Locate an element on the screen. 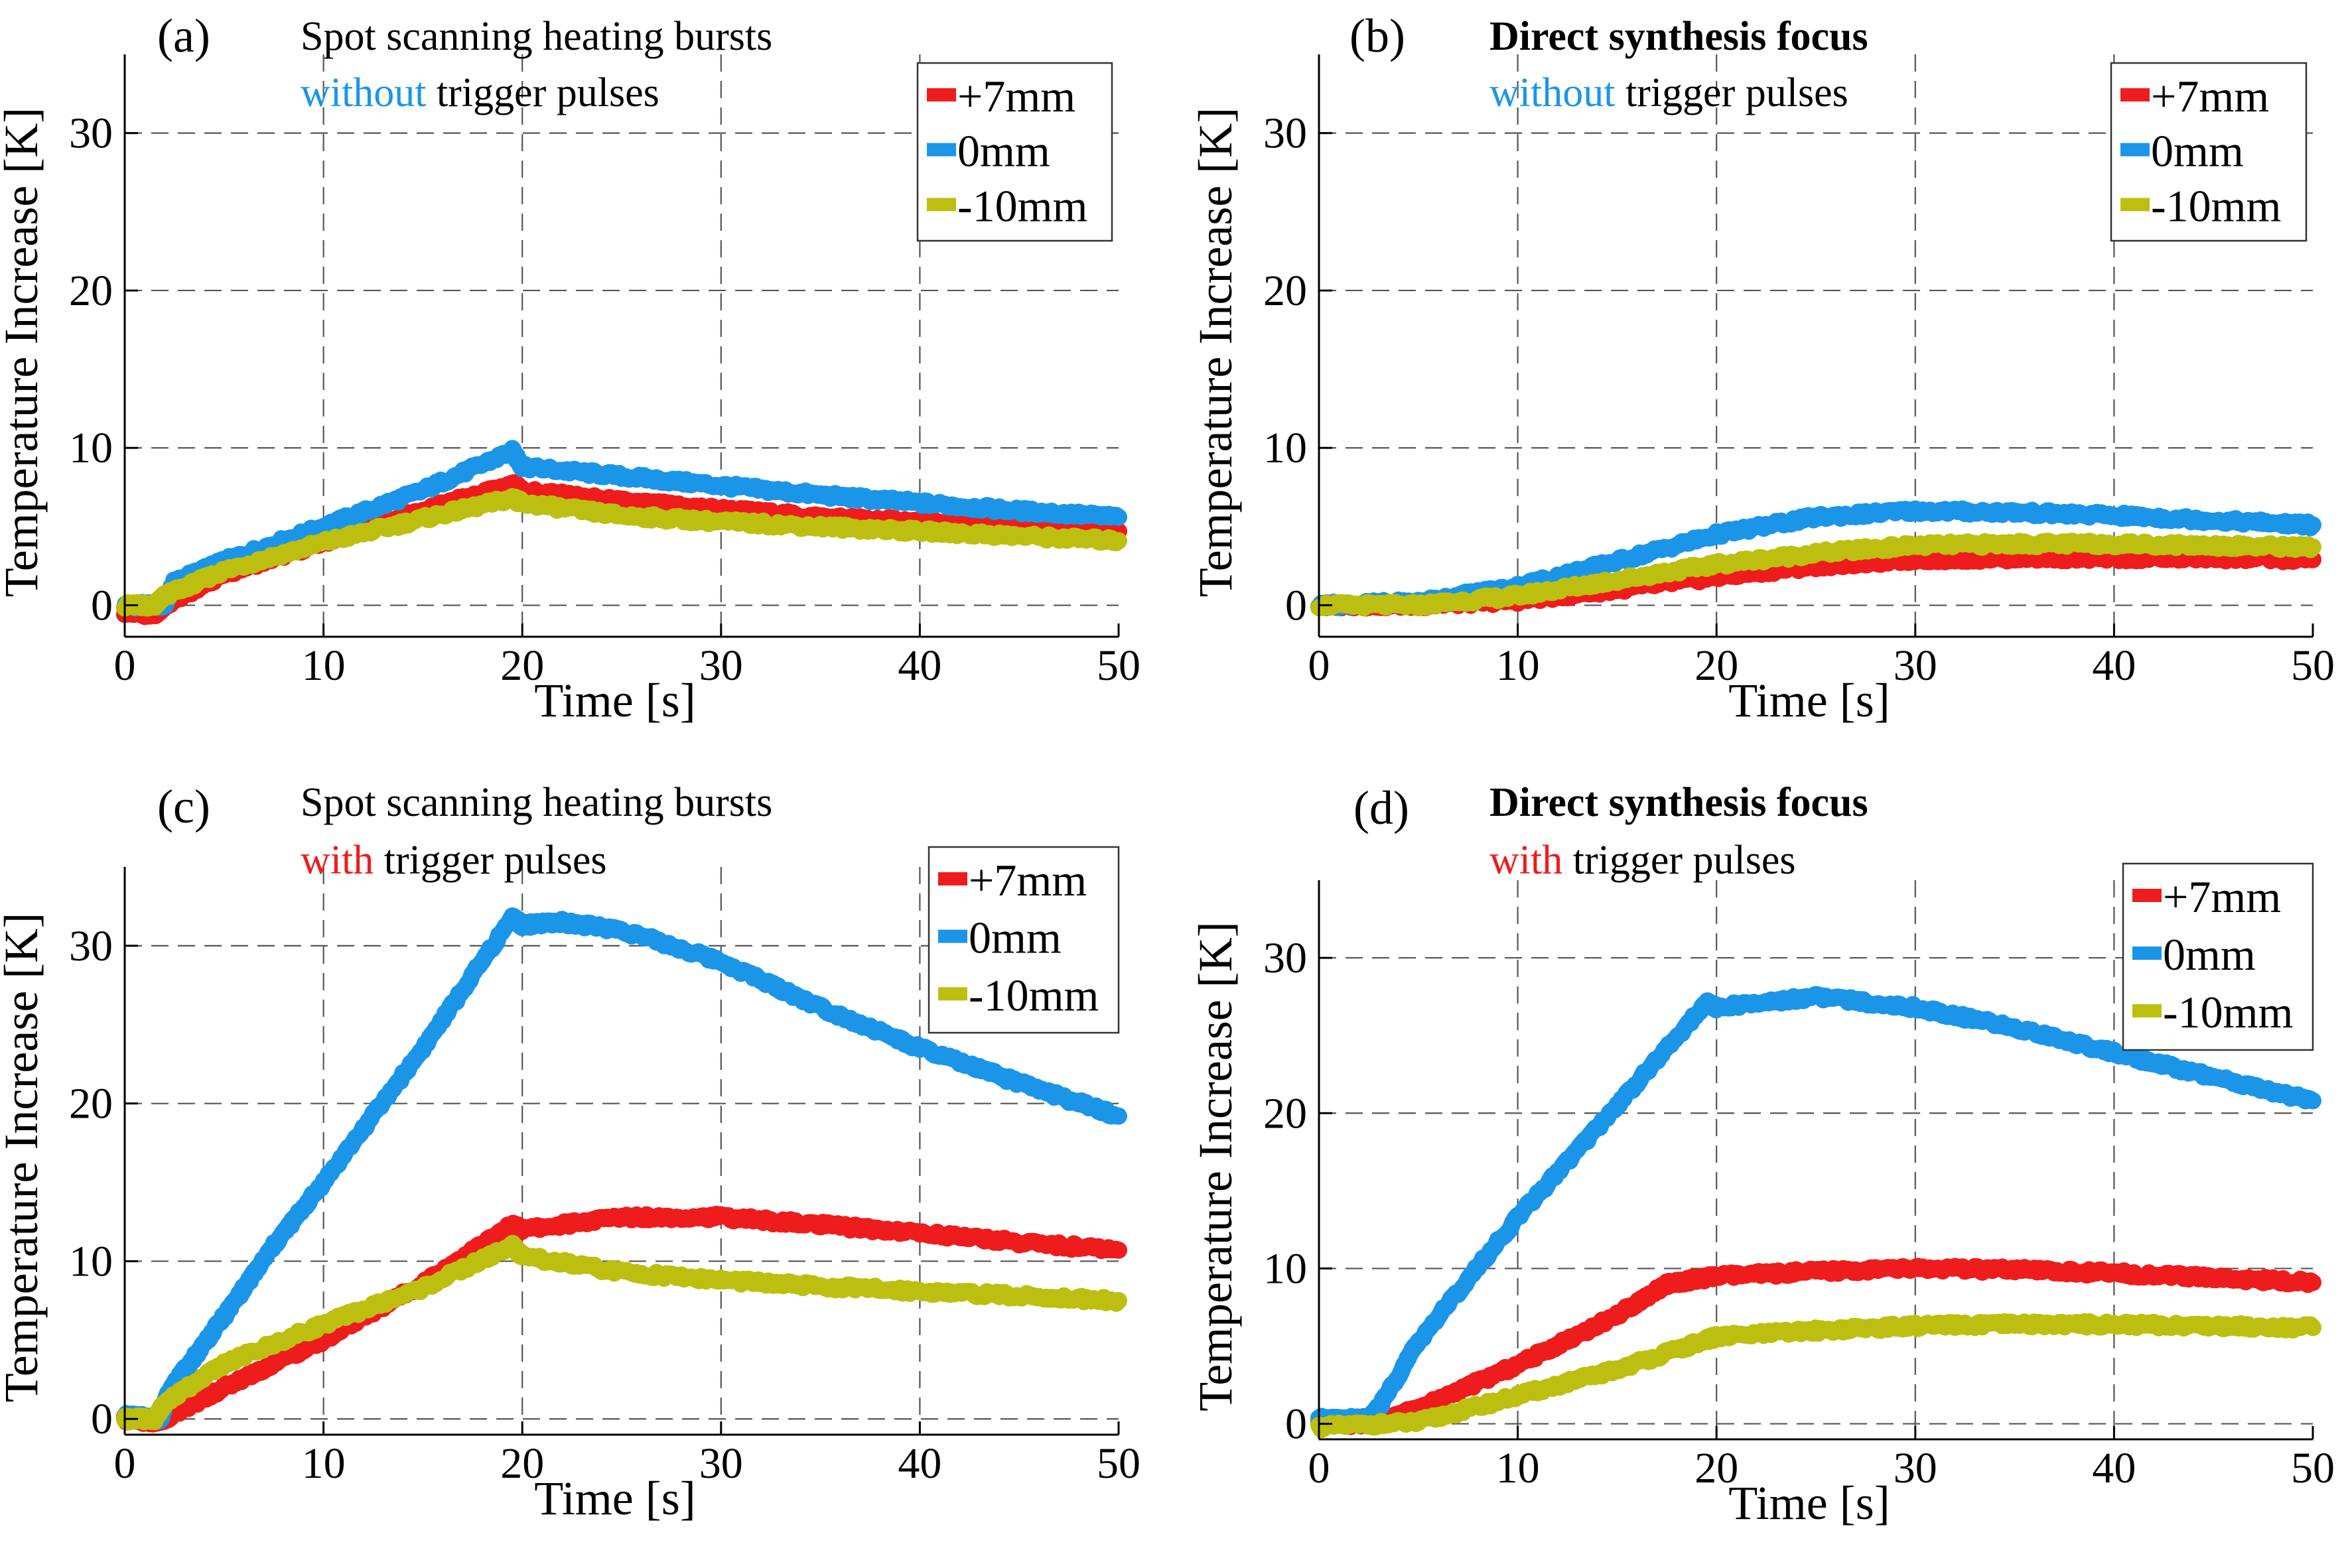 This screenshot has width=2348, height=1568. panel-label: (c) is located at coordinates (184, 807).